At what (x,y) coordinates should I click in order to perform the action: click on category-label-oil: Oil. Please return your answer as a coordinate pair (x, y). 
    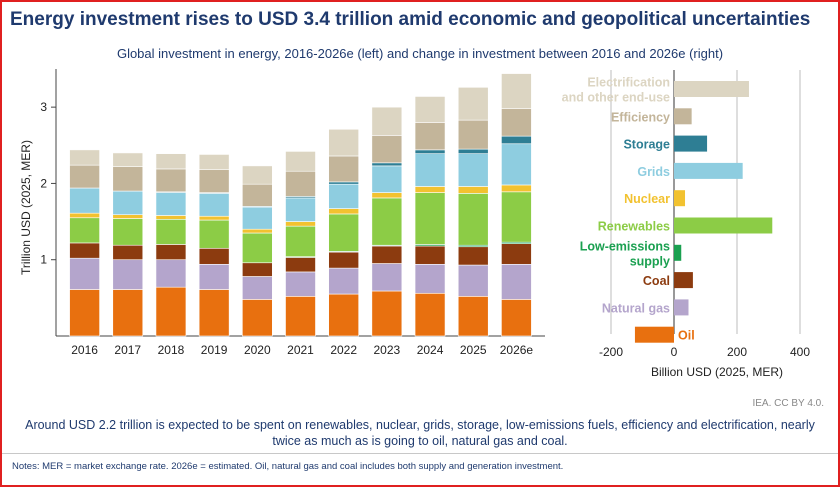
    Looking at the image, I should click on (686, 336).